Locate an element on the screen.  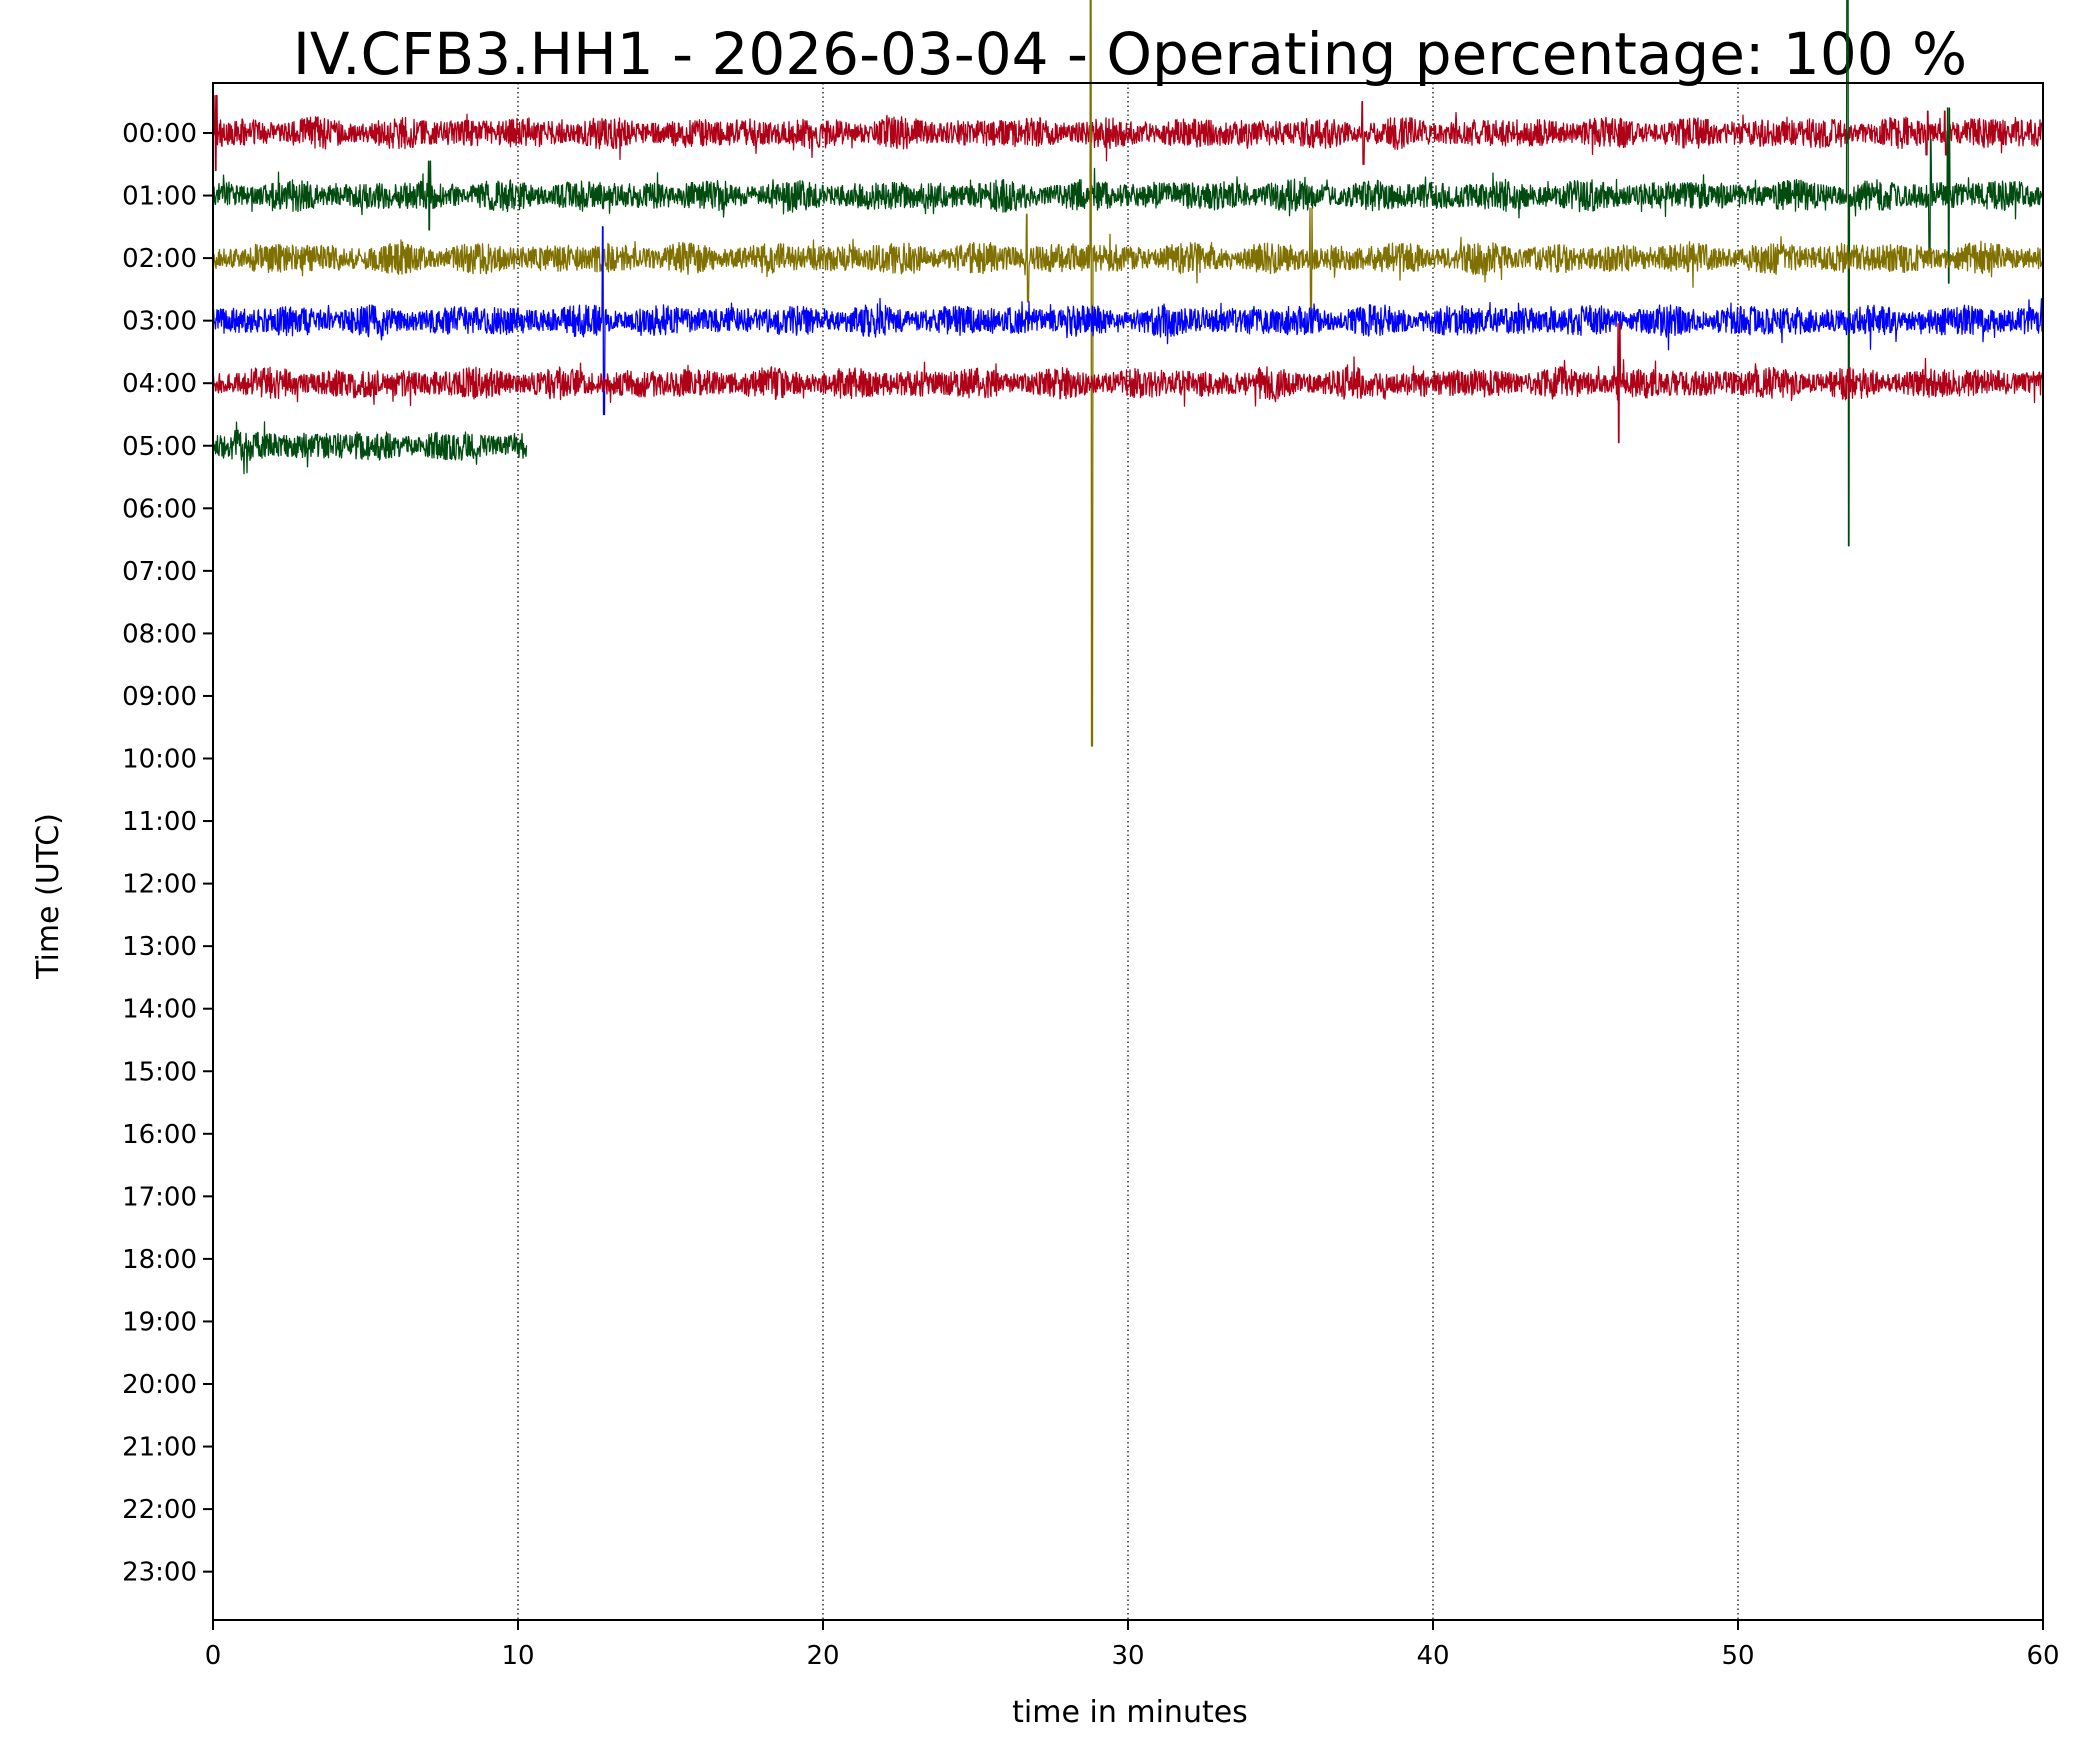
x-axis-ticks: 0 10 20 30 40 50 60 is located at coordinates (1132, 1645).